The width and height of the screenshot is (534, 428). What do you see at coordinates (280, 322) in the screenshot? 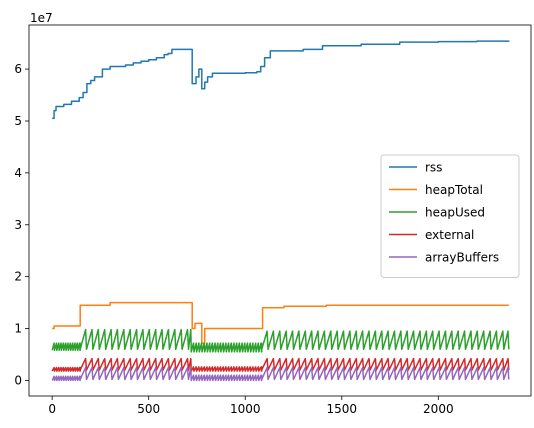
I see `series-line-heapTotal` at bounding box center [280, 322].